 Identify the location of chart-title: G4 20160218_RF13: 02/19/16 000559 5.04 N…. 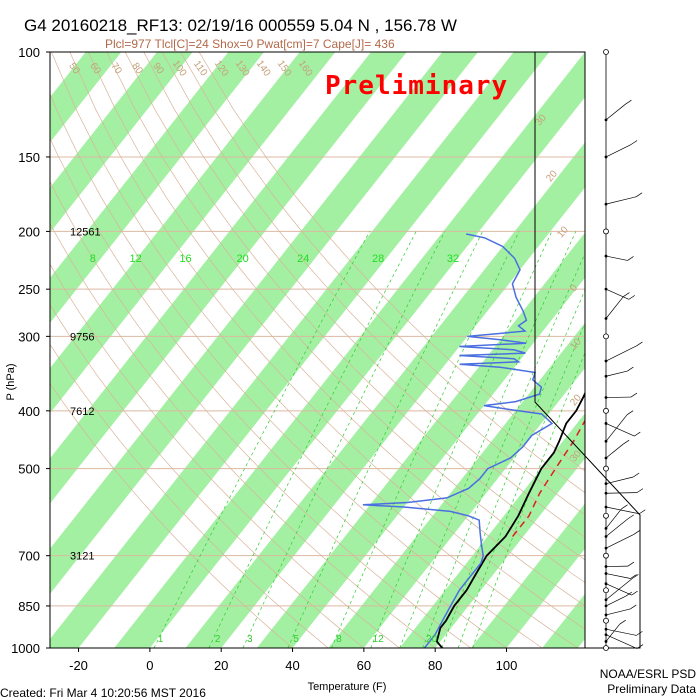
(240, 25).